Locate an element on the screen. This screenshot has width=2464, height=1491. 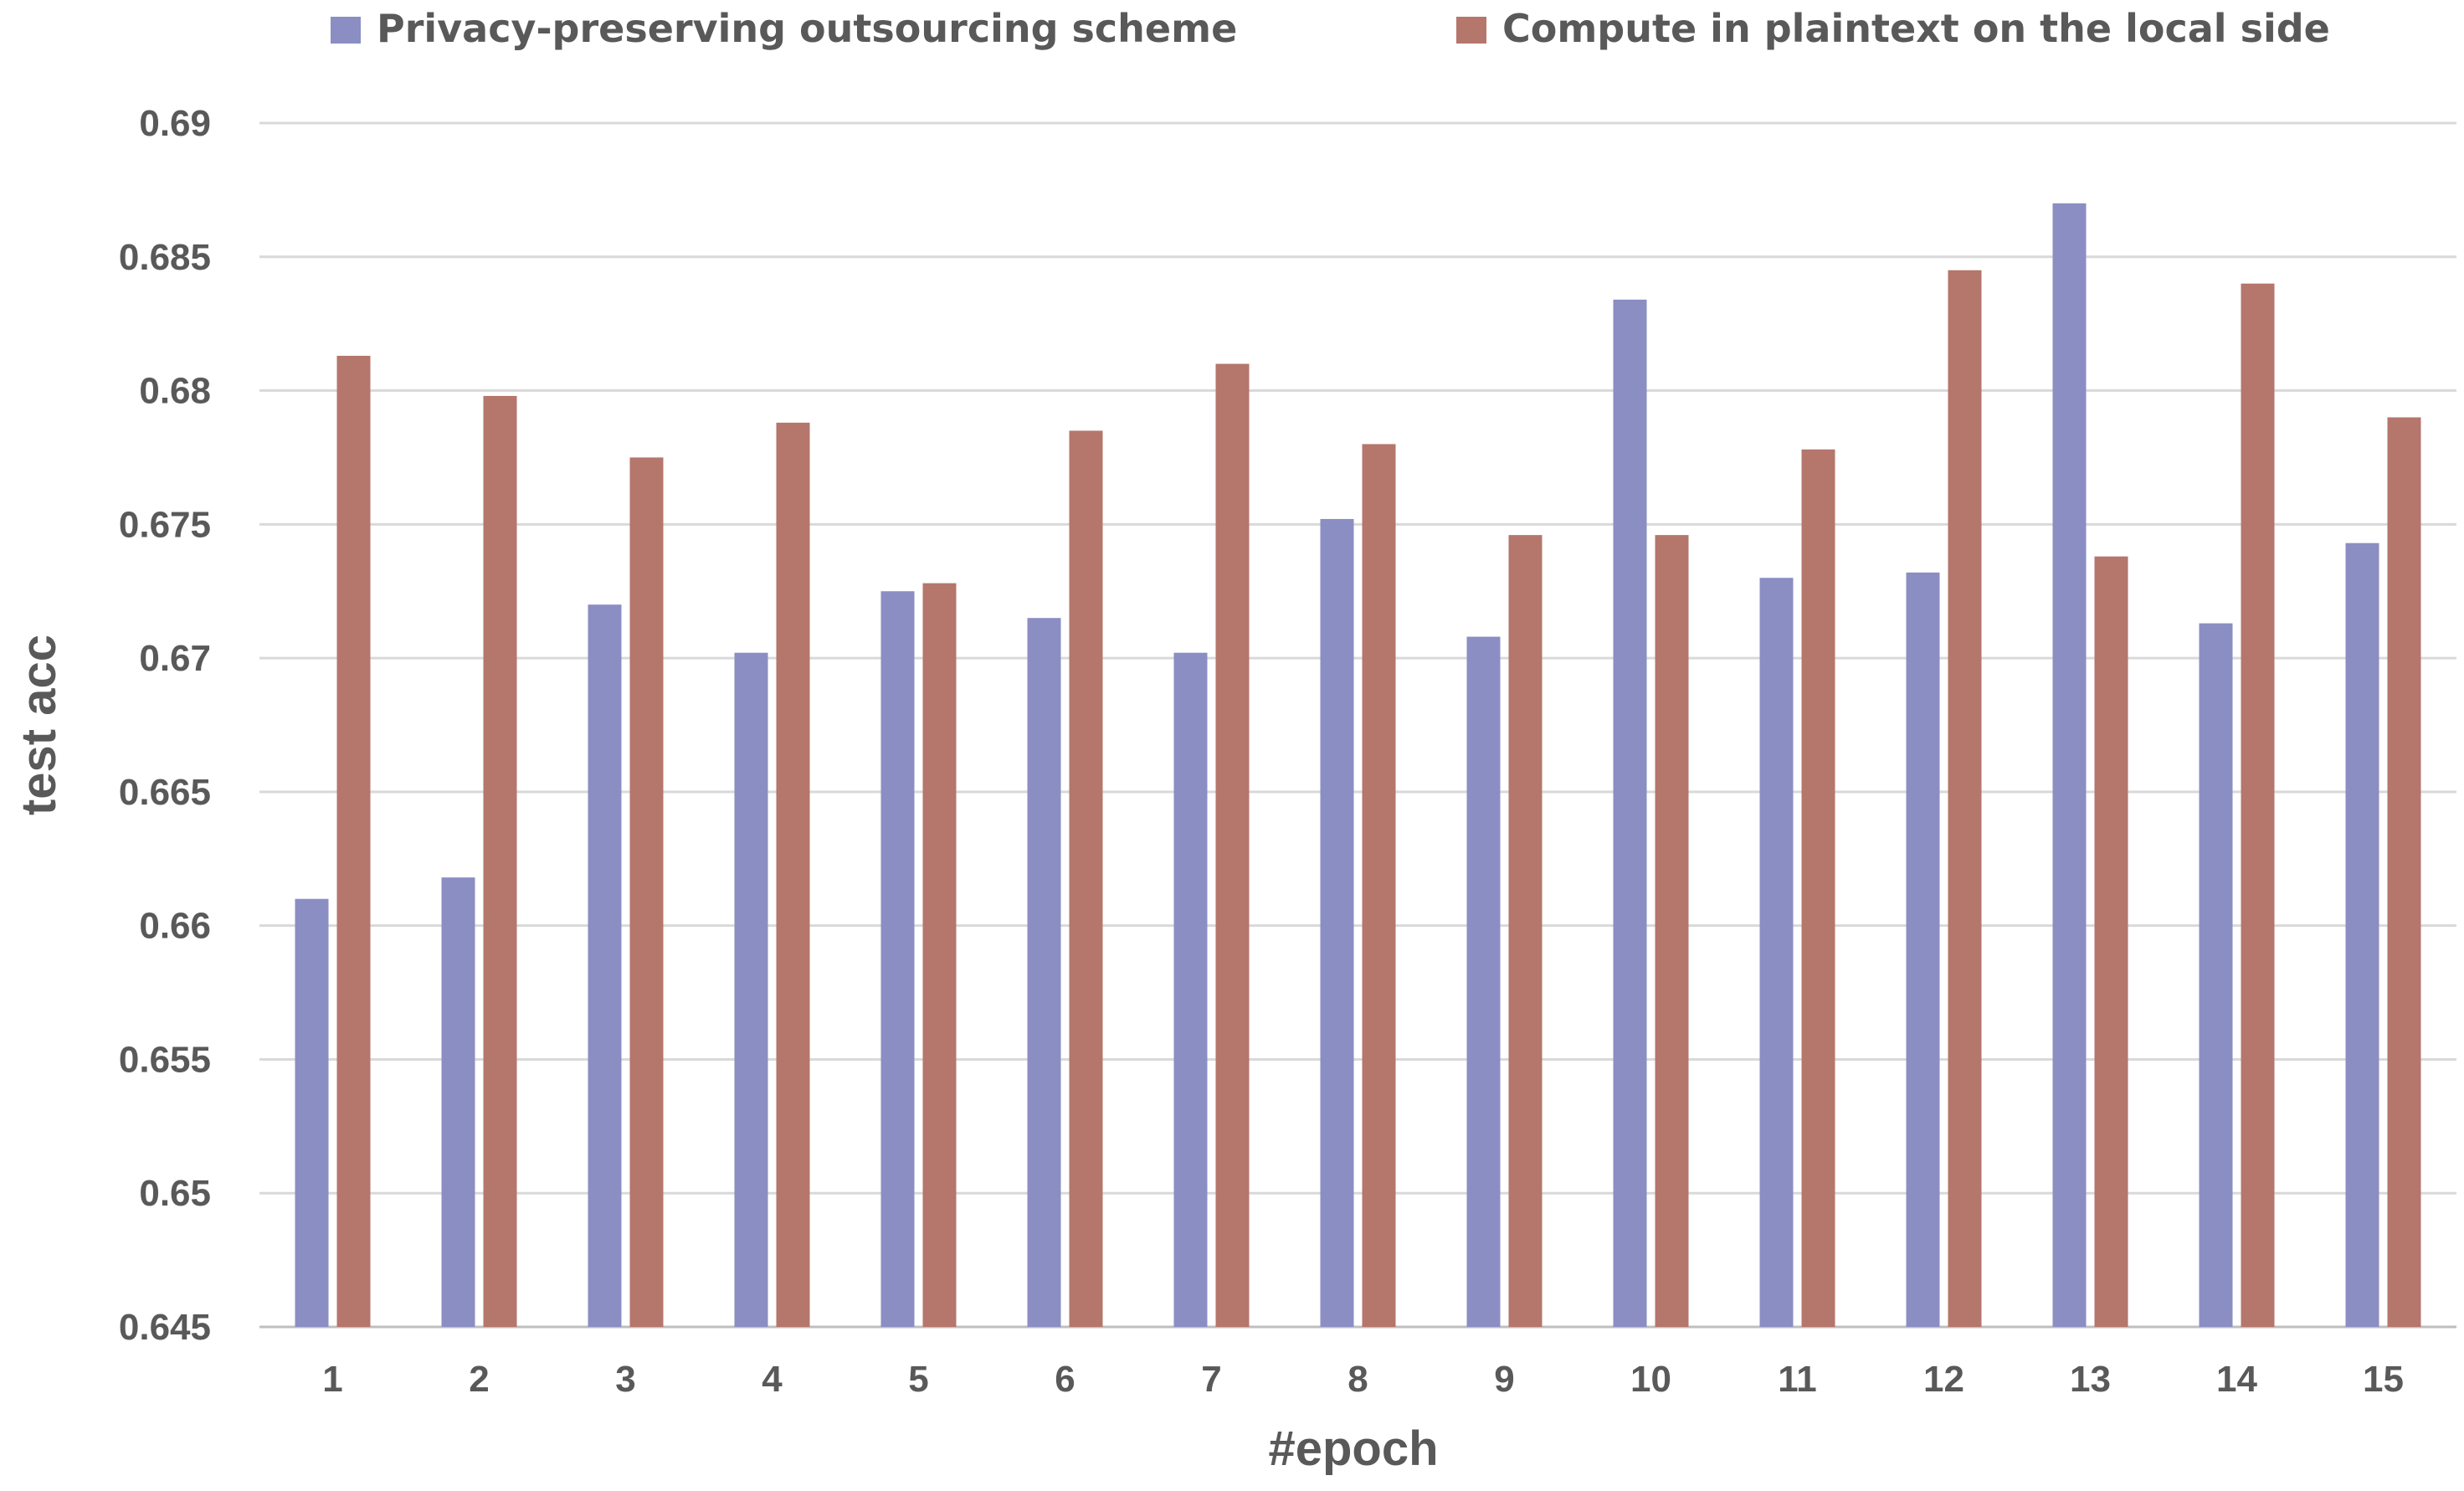
x-tick-label: 13 is located at coordinates (2090, 1379).